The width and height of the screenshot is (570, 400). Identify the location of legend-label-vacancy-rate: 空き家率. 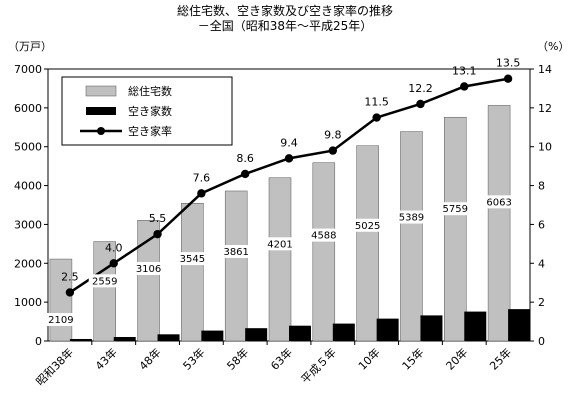
(150, 131).